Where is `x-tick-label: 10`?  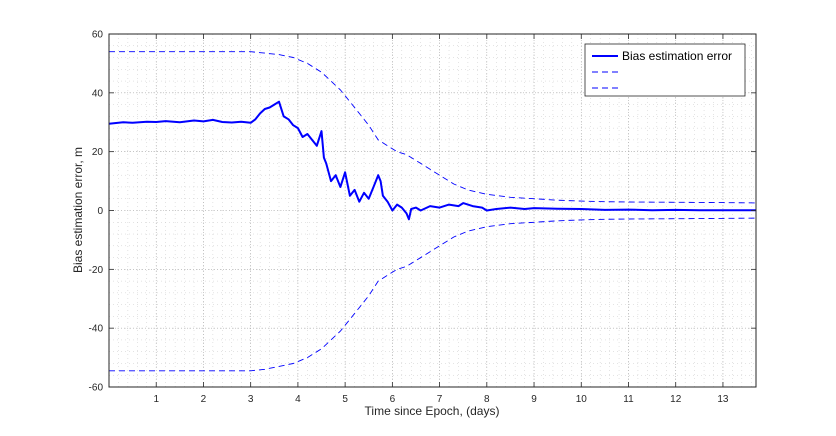 x-tick-label: 10 is located at coordinates (582, 399).